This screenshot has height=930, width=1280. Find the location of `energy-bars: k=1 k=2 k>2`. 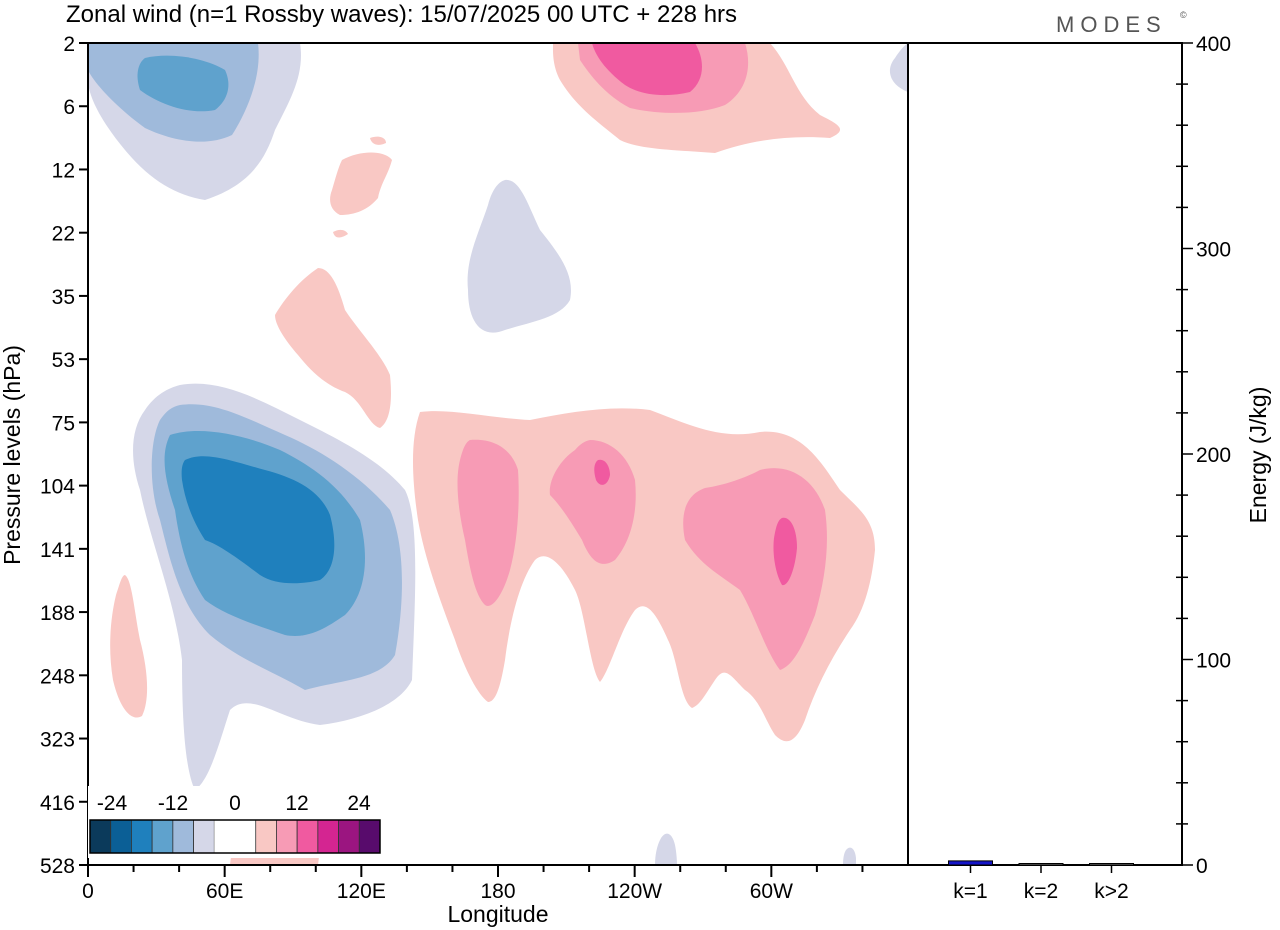

energy-bars: k=1 k=2 k>2 is located at coordinates (1041, 881).